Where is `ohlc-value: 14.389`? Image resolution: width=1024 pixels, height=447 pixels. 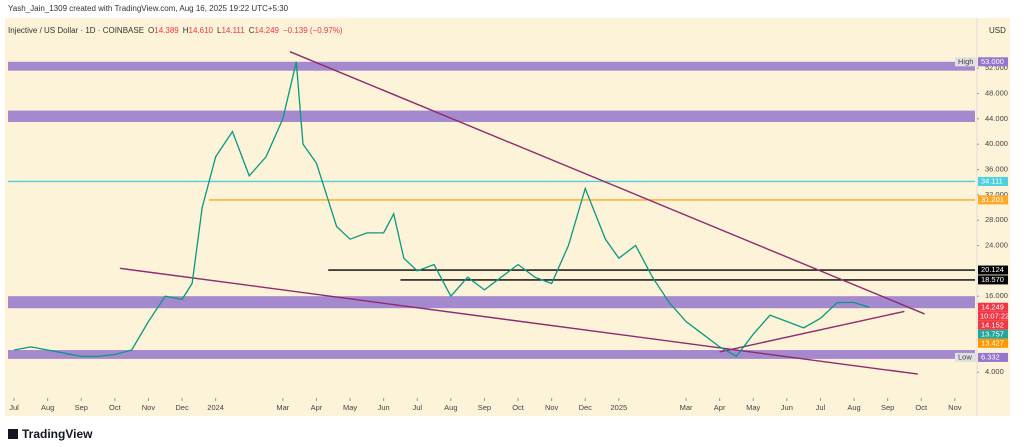 ohlc-value: 14.389 is located at coordinates (166, 30).